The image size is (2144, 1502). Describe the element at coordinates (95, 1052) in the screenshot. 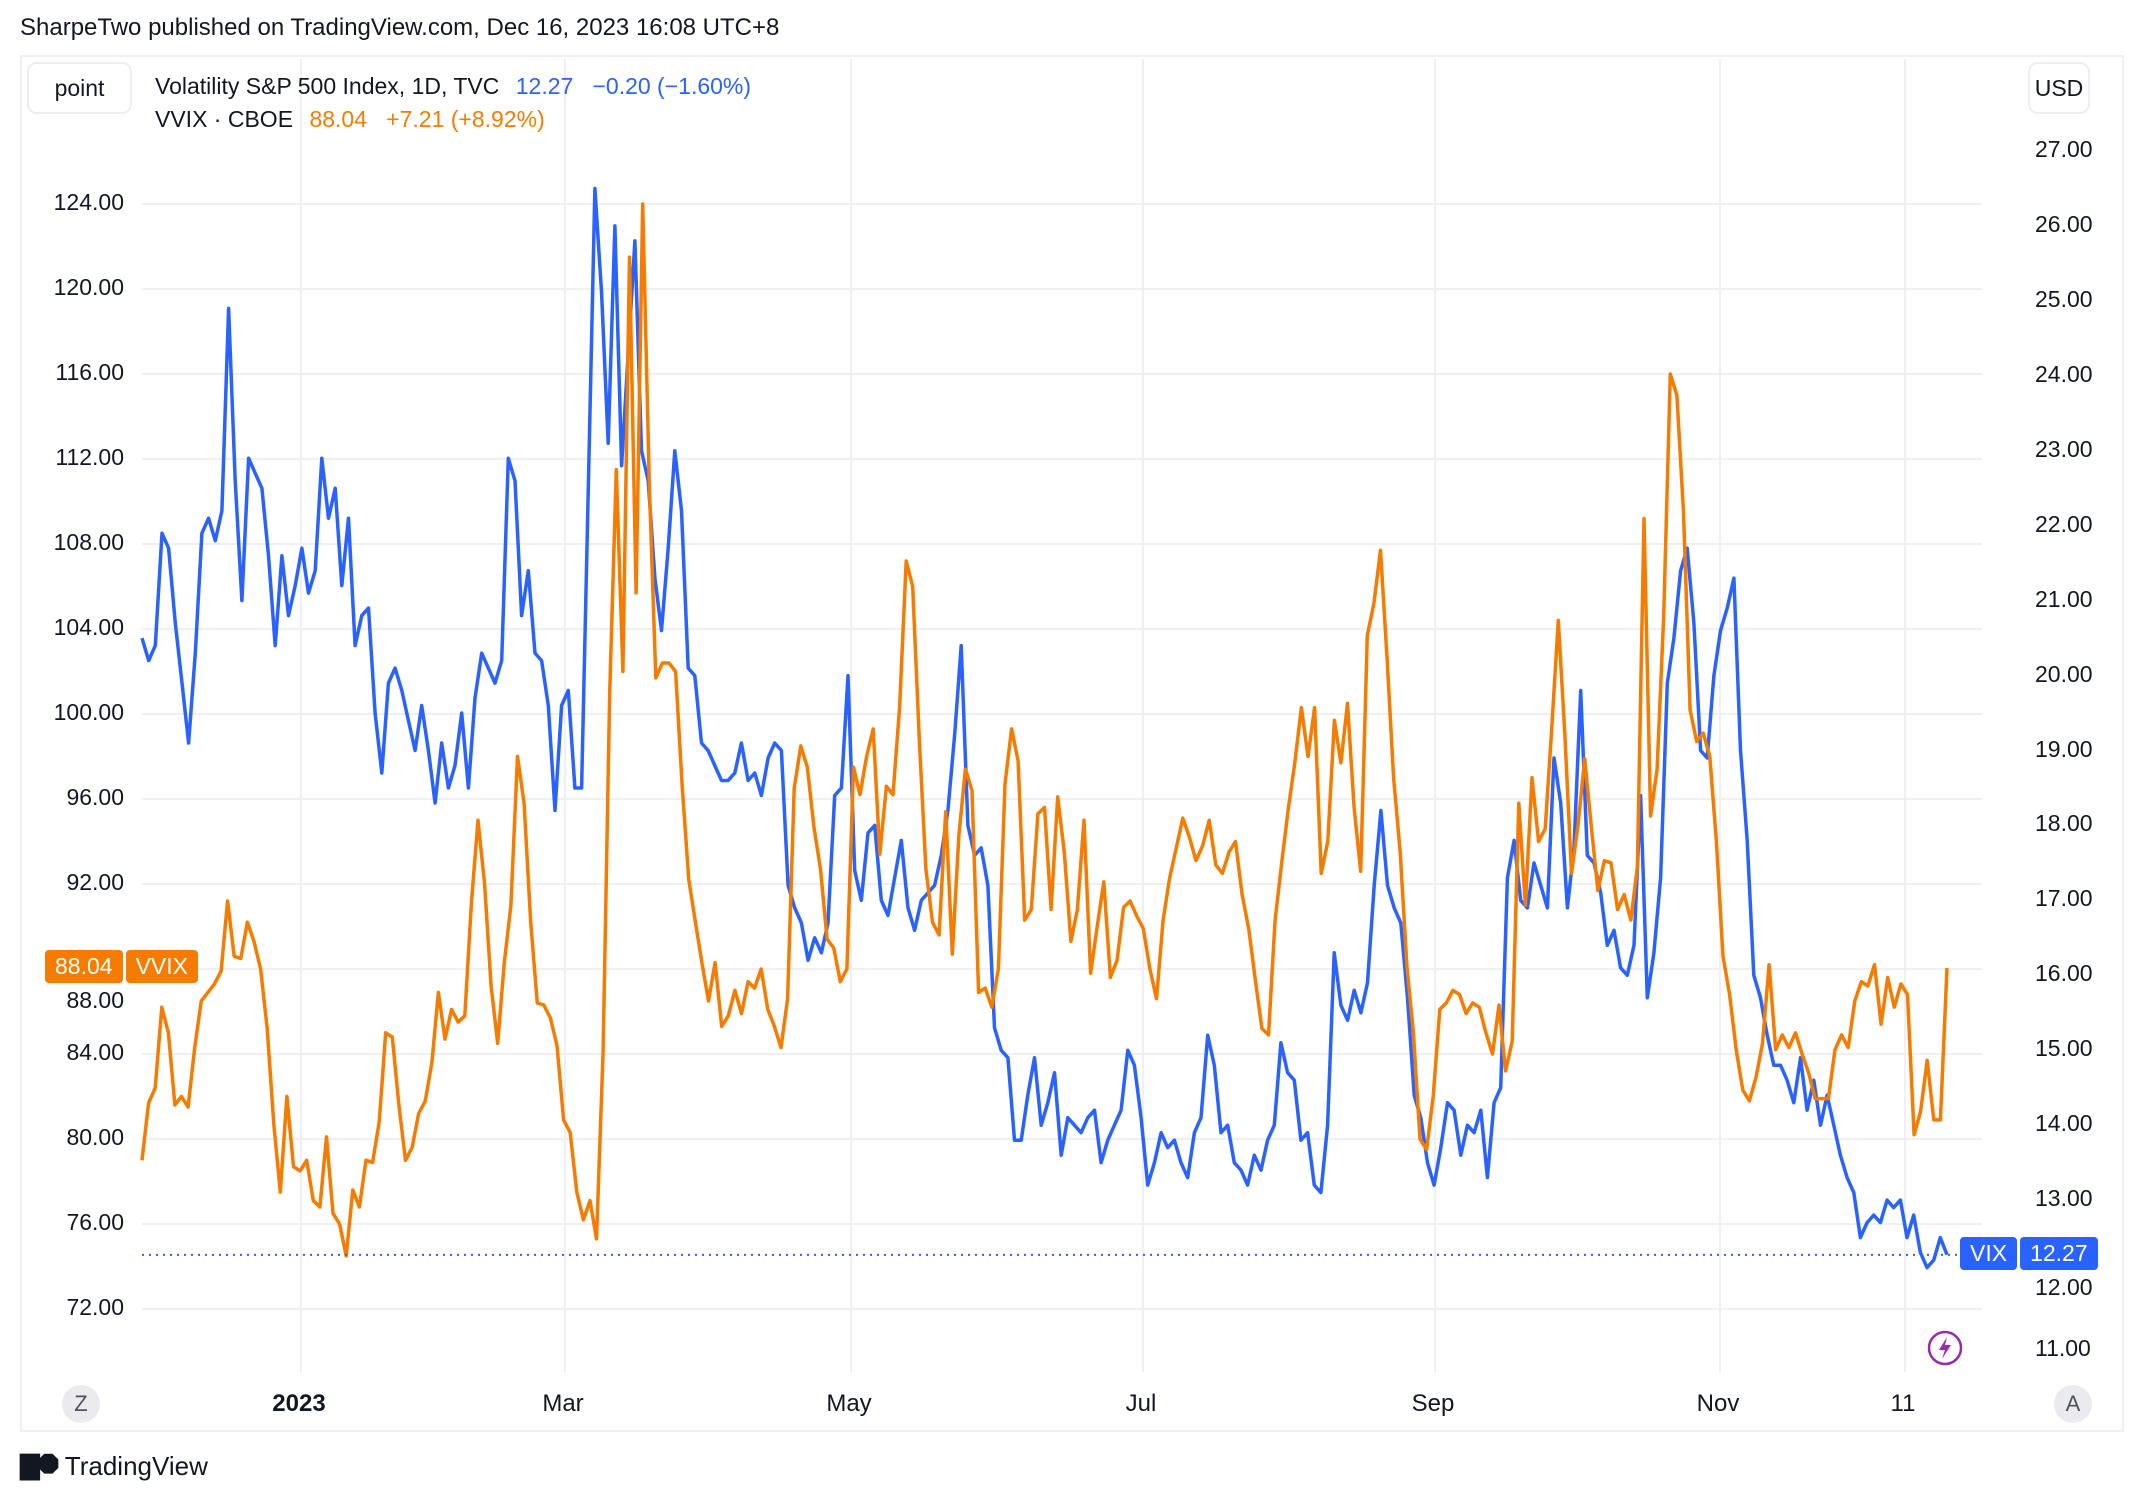

I see `left-axis-tick: 84.00` at that location.